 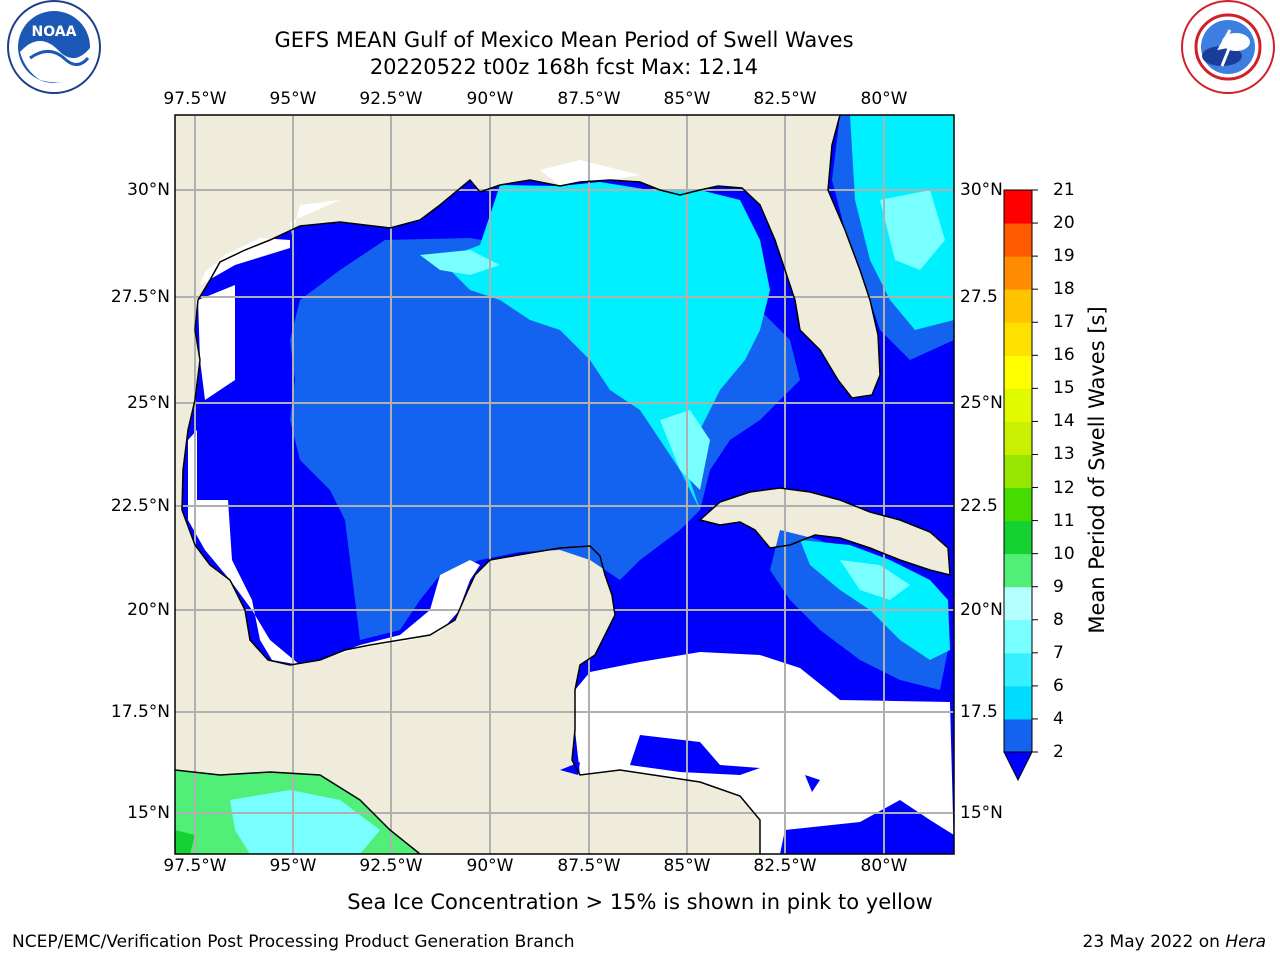 I want to click on lon-label-top-3: 90°W, so click(x=490, y=99).